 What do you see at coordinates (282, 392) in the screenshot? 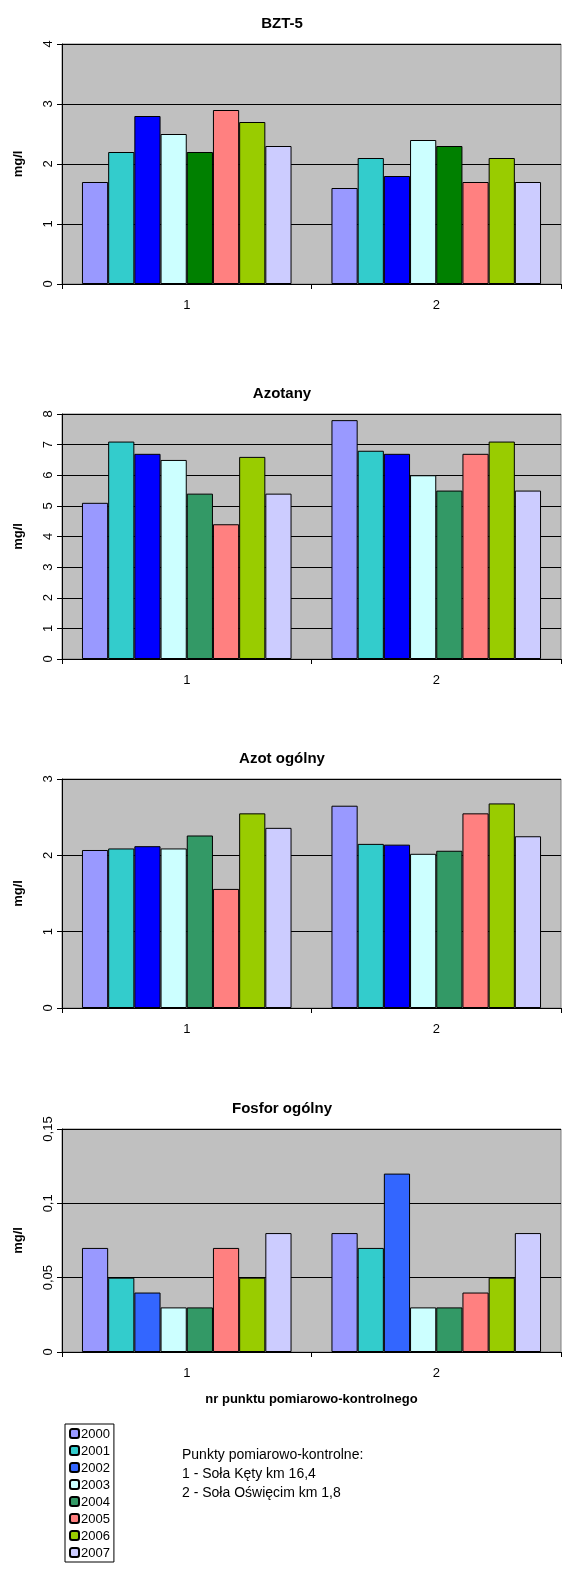
I see `chart-title: Azotany` at bounding box center [282, 392].